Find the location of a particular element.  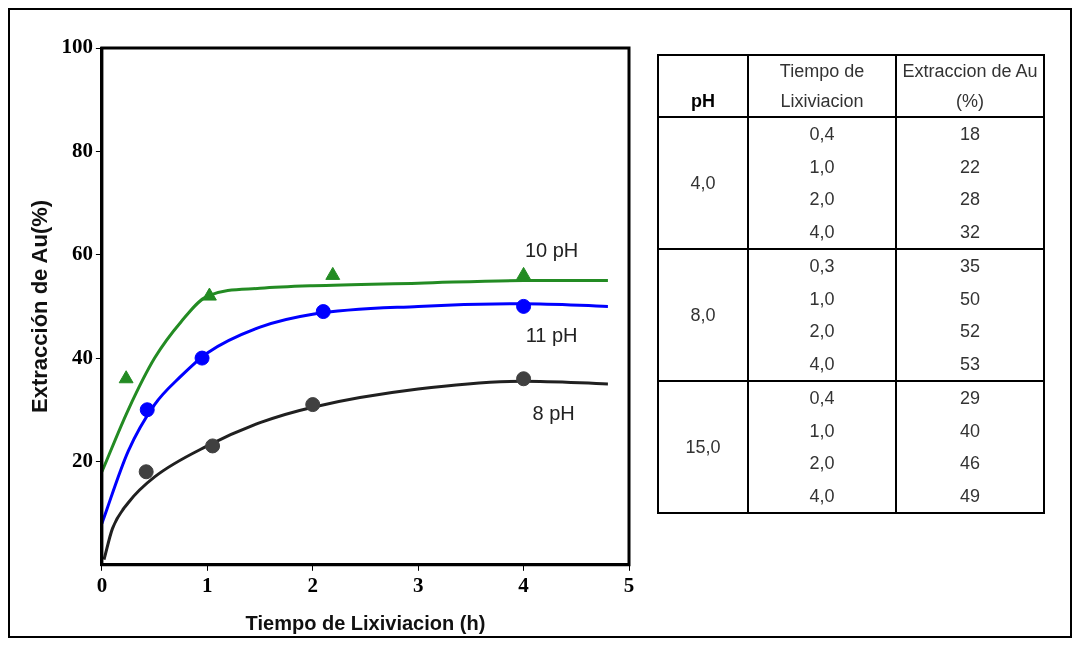

y-tick-label: 40 is located at coordinates (82, 356).